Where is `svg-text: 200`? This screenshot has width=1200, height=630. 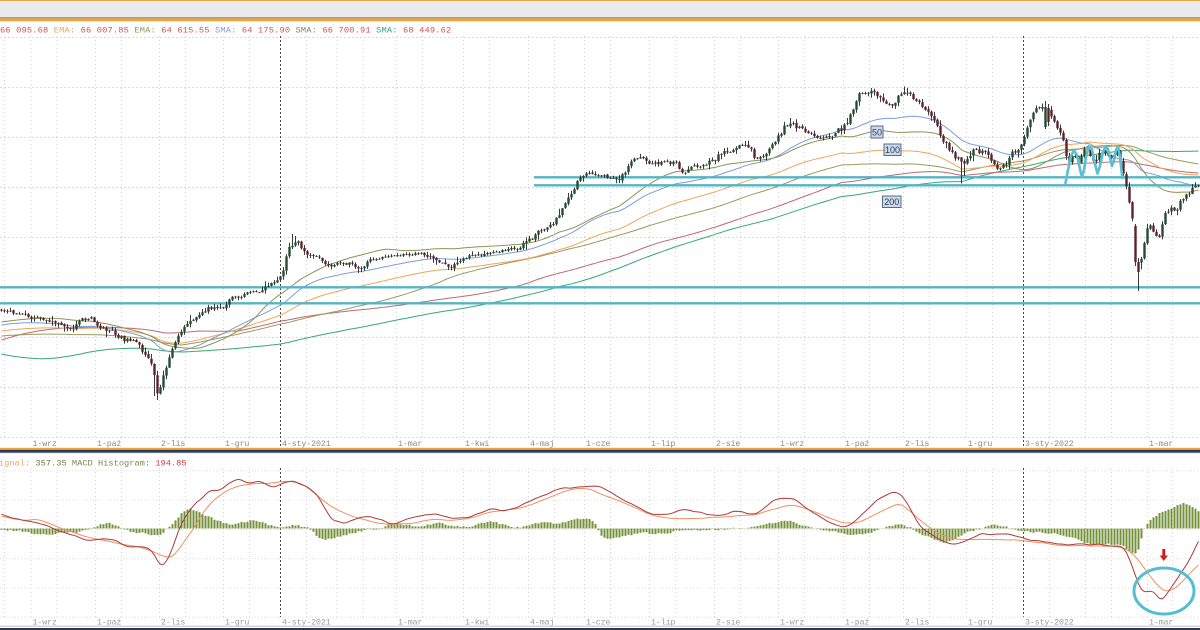
svg-text: 200 is located at coordinates (891, 202).